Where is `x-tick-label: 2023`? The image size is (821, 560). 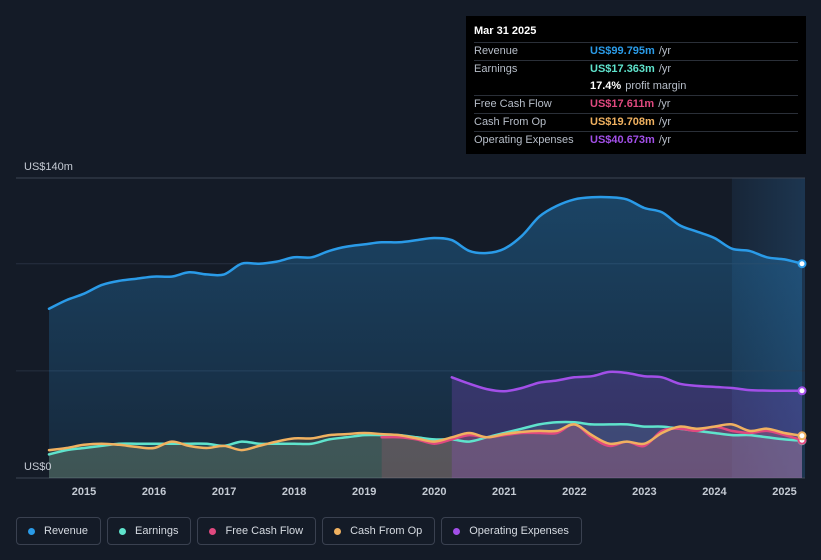 x-tick-label: 2023 is located at coordinates (644, 492).